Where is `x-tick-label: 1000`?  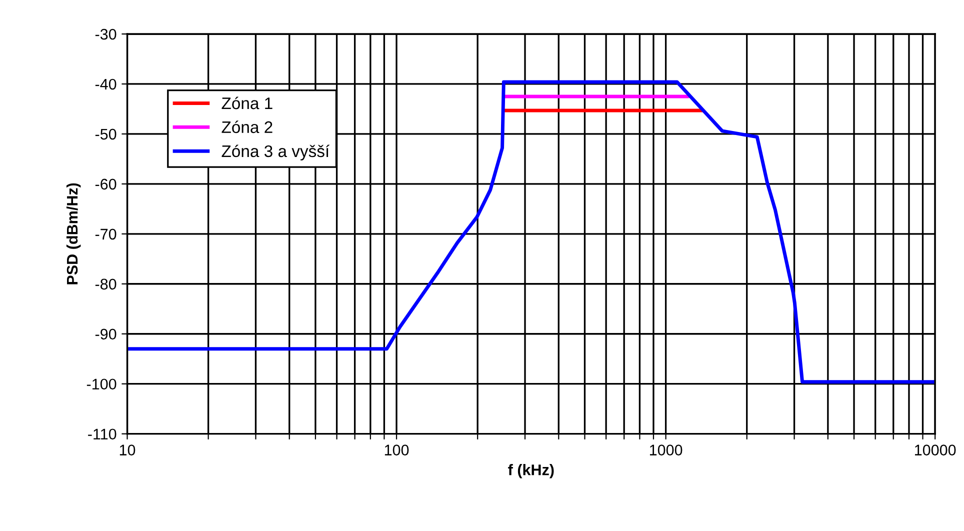
x-tick-label: 1000 is located at coordinates (666, 450).